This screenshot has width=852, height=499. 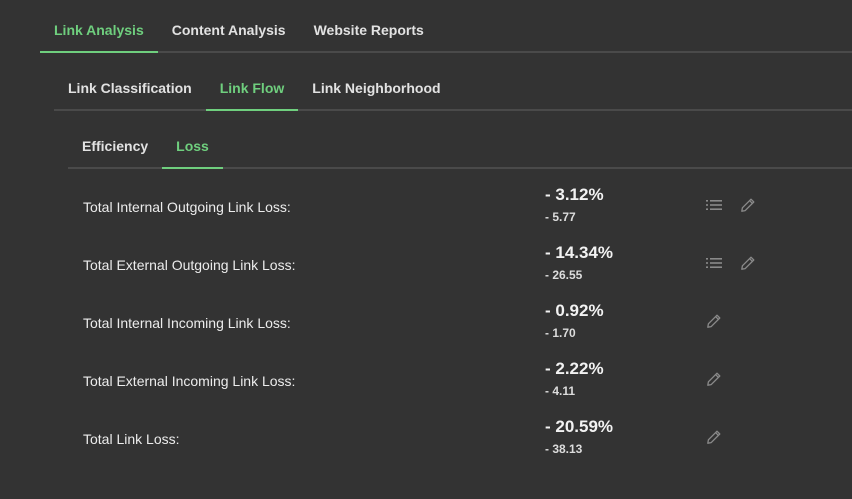 I want to click on metric-value: - 5.77, so click(x=560, y=217).